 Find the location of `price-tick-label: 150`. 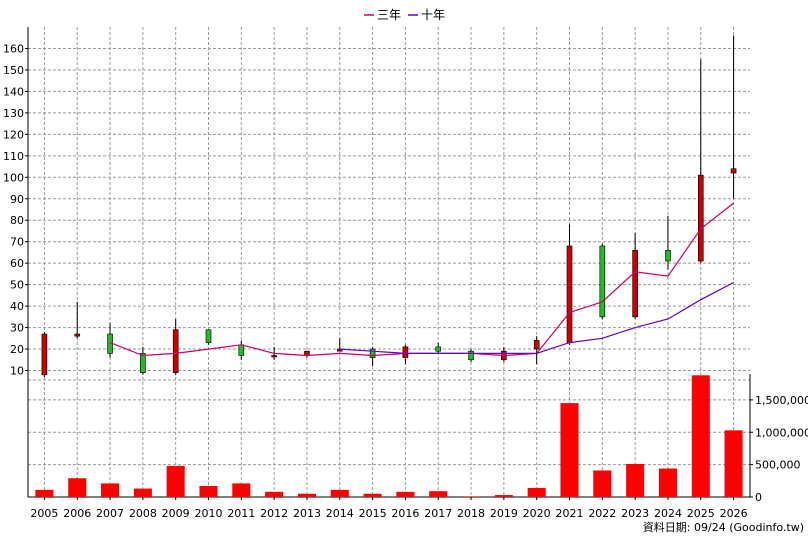

price-tick-label: 150 is located at coordinates (13, 70).